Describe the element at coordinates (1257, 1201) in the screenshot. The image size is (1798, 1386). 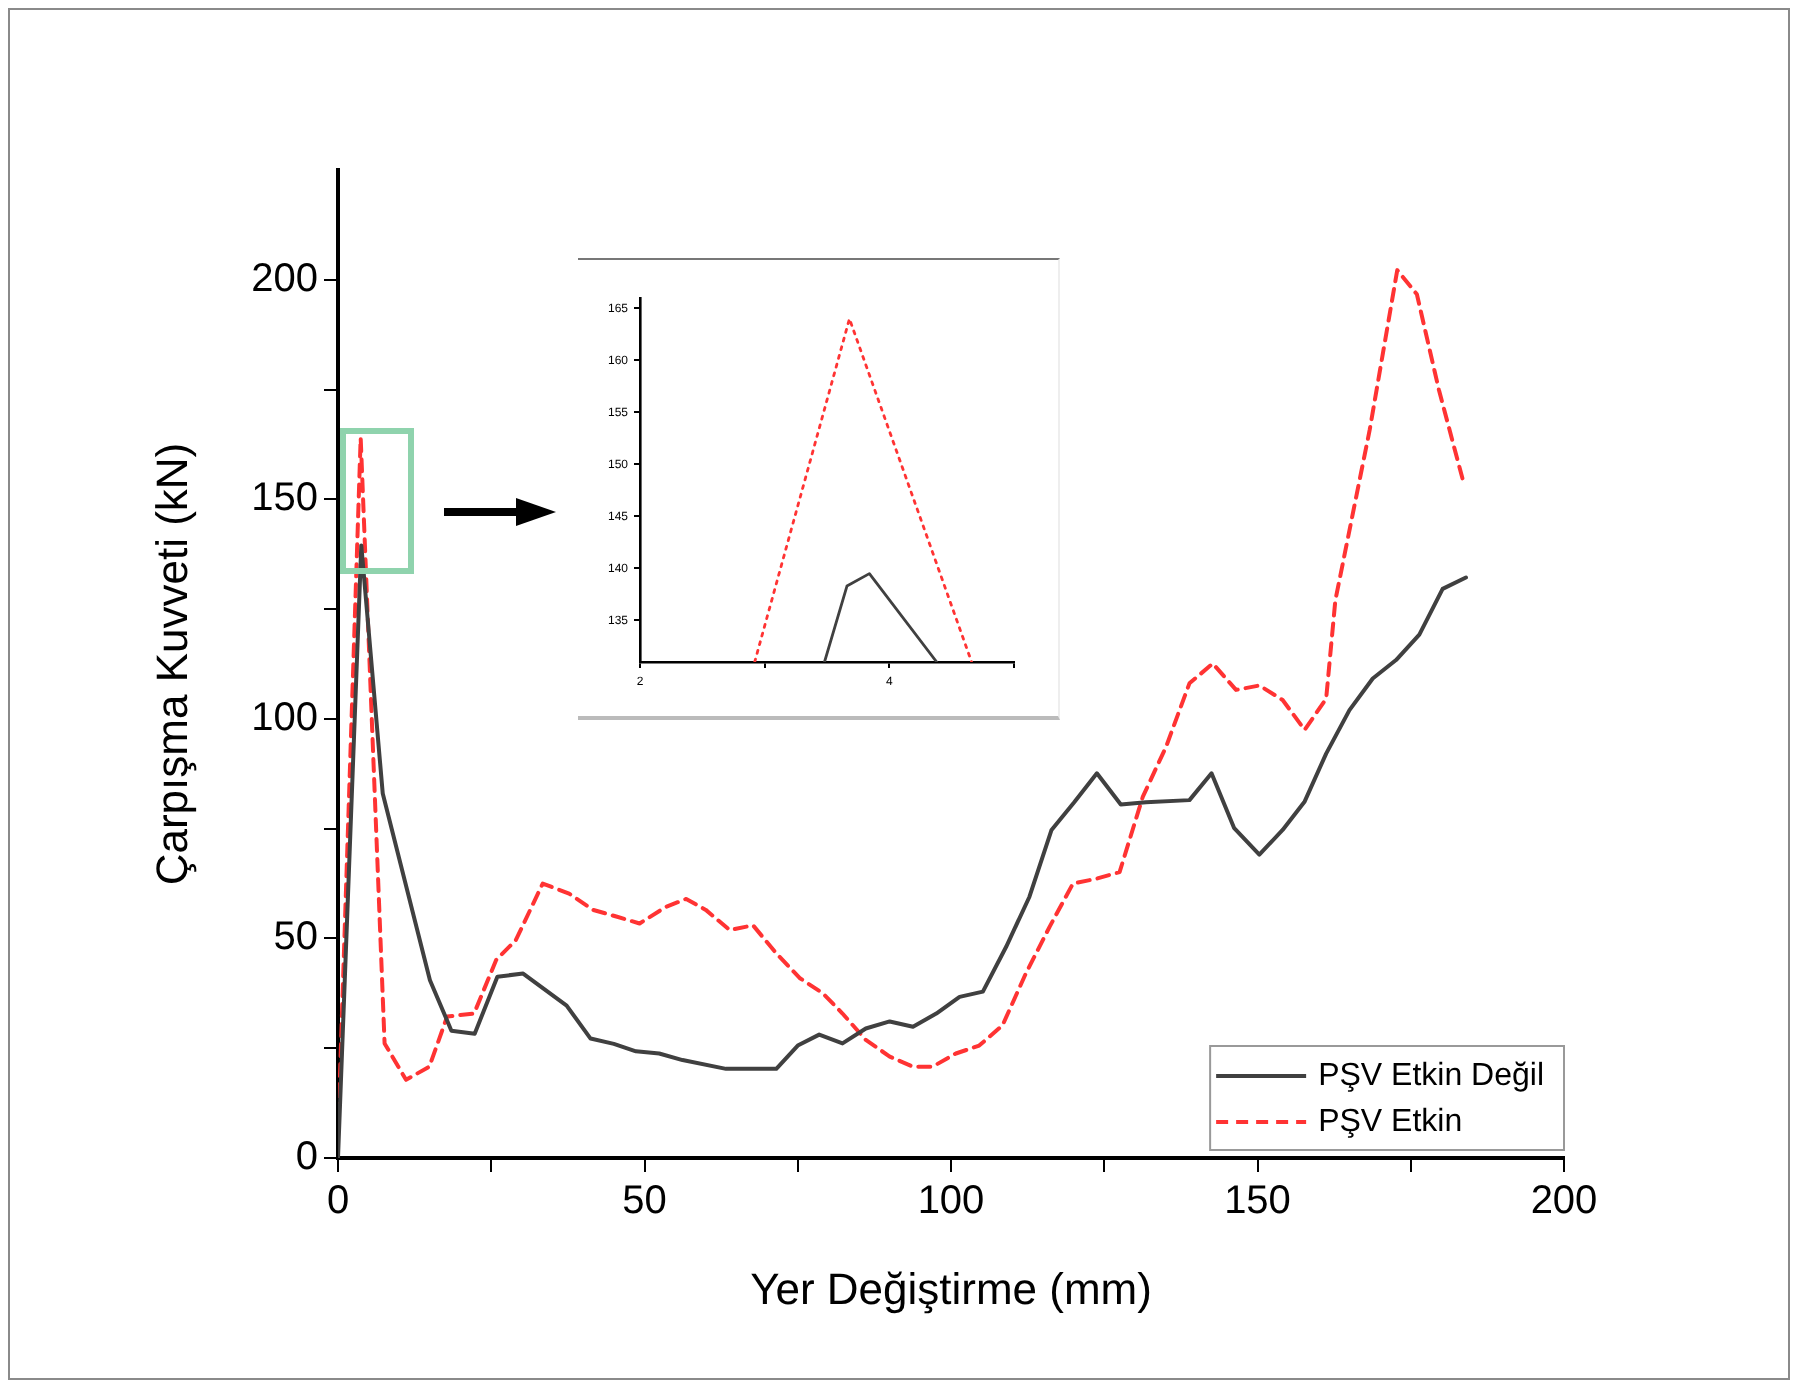
I see `x-tick-label: 150` at that location.